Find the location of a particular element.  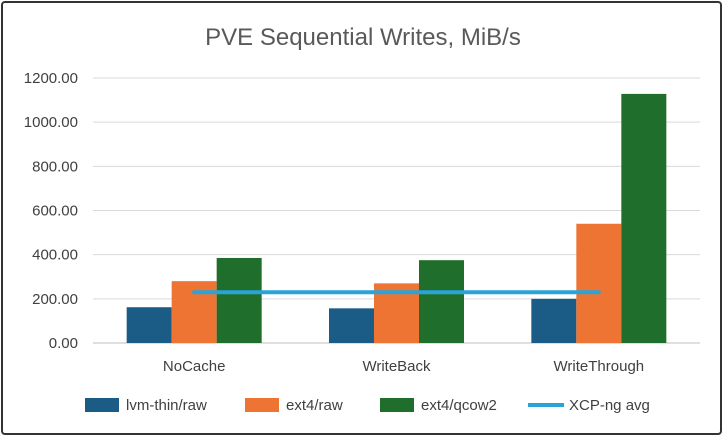

legend-label: ext4/raw is located at coordinates (314, 405).